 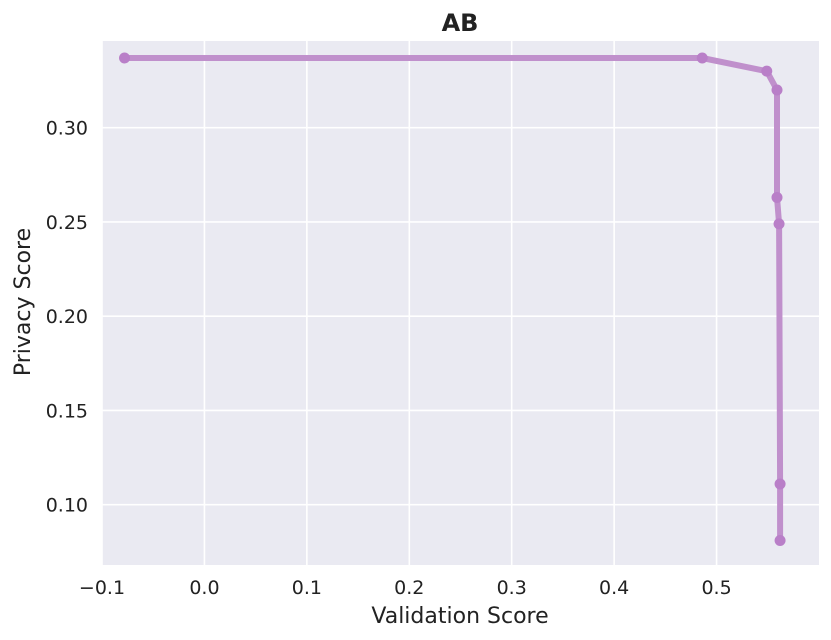 What do you see at coordinates (67, 411) in the screenshot?
I see `y-tick-label: 0.15` at bounding box center [67, 411].